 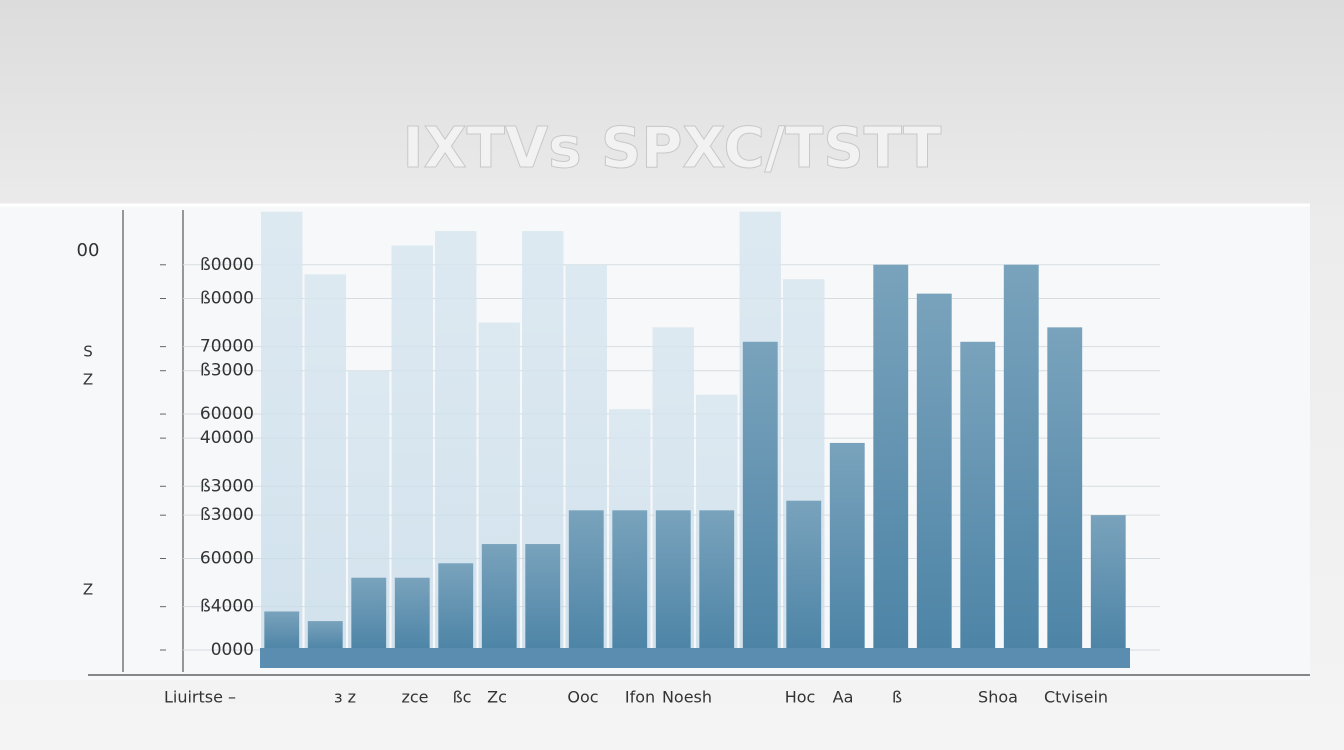 I want to click on x-axis-text: Ifon, so click(x=640, y=697).